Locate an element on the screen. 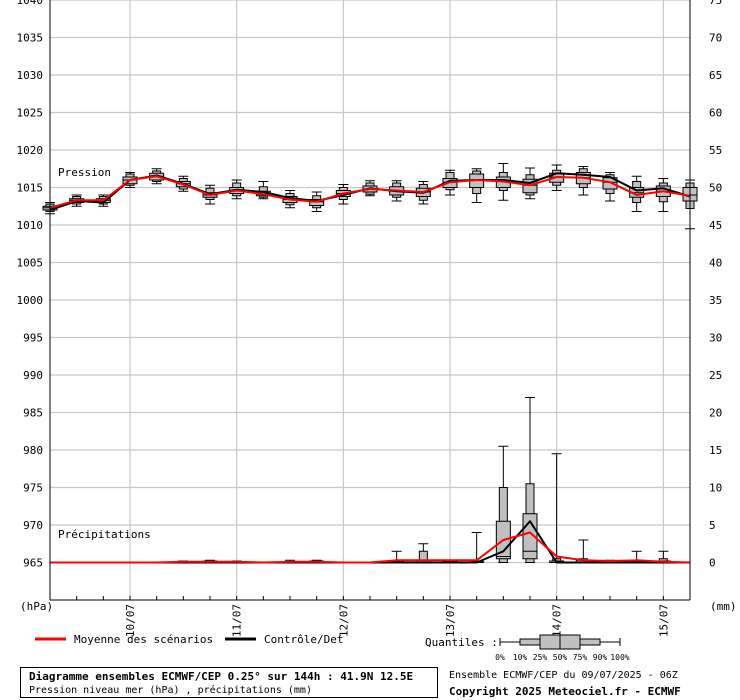 This screenshot has width=740, height=700. right-tick-label: 20 is located at coordinates (715, 413).